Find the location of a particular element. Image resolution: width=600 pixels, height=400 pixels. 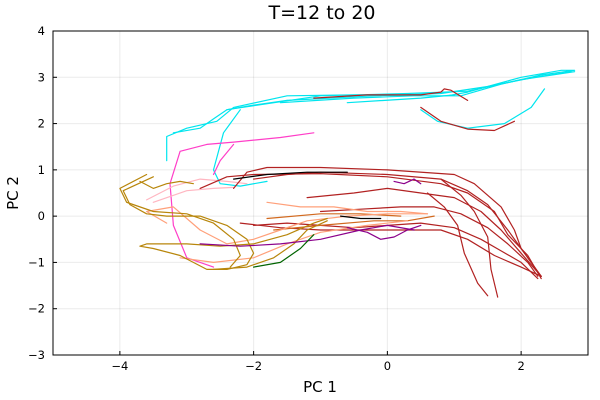

y-tick-label: −3 is located at coordinates (36, 355).